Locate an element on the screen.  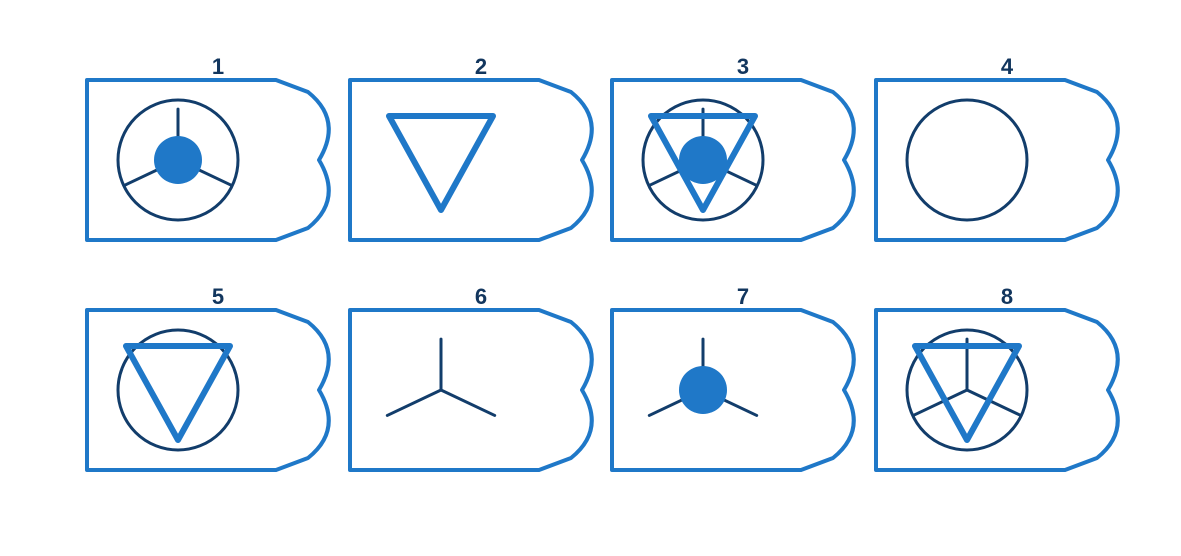
tile-number-label: 3 is located at coordinates (743, 66).